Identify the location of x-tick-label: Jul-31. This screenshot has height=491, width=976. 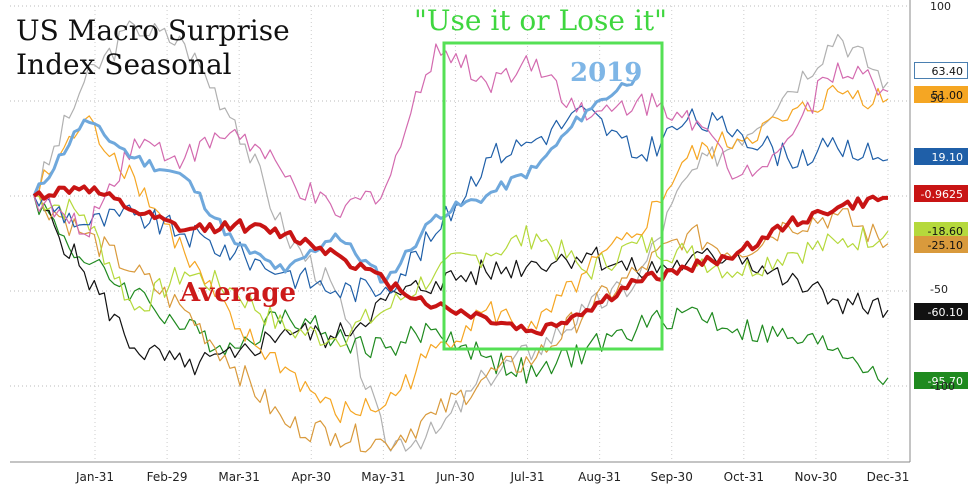
(527, 477).